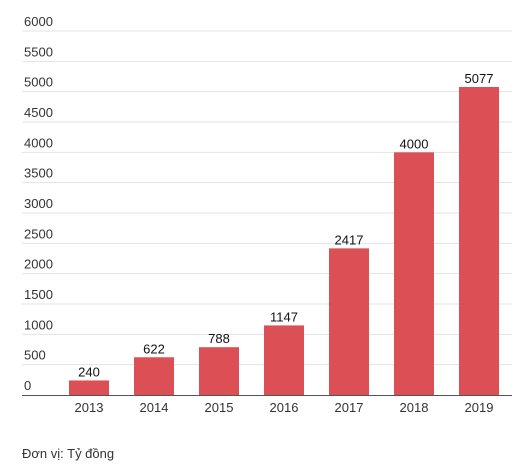 The width and height of the screenshot is (524, 475). I want to click on data-label-2016: 1147, so click(284, 316).